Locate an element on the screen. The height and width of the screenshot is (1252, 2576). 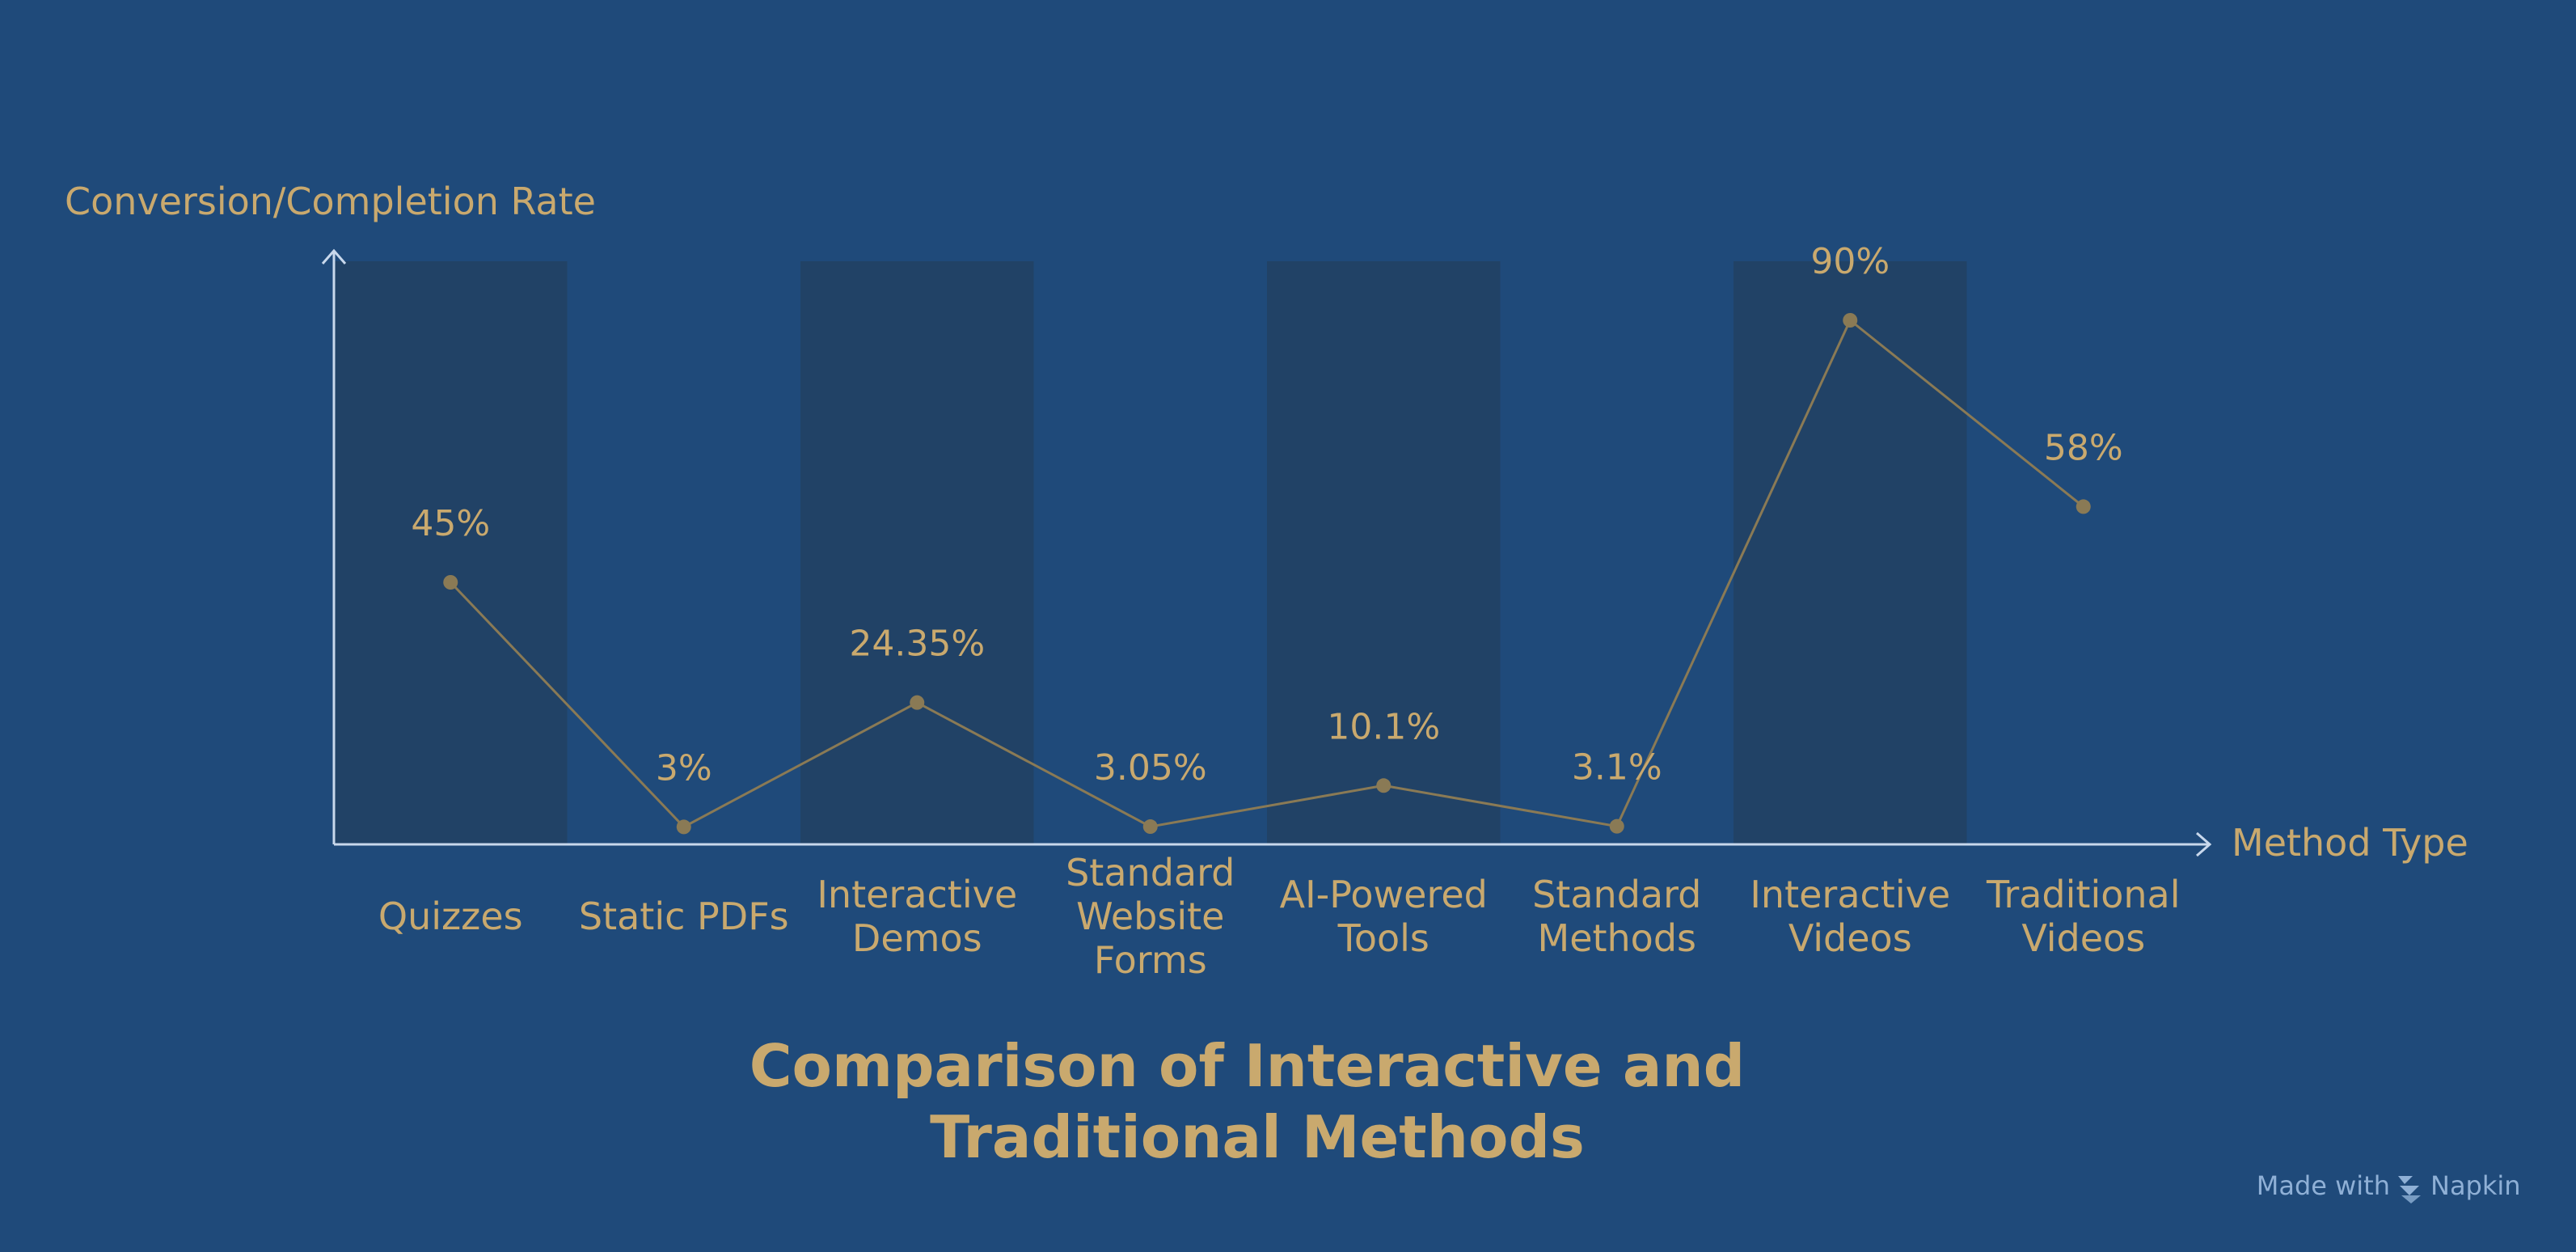
chart-title-line-2: Traditional Methods is located at coordinates (1257, 1137).